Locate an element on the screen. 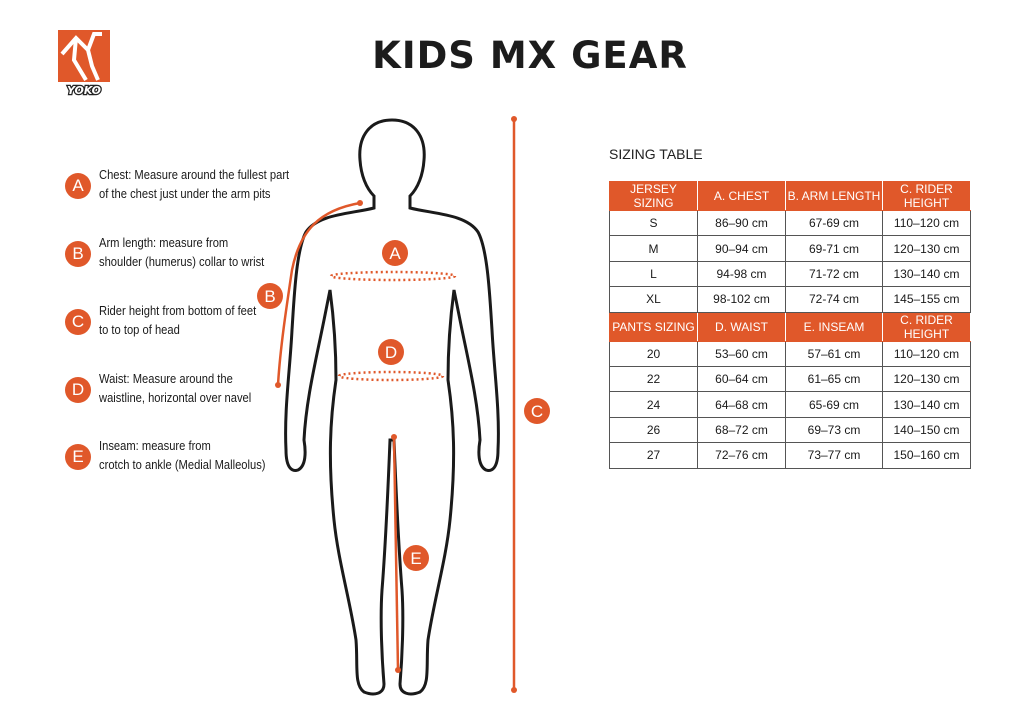 The width and height of the screenshot is (1024, 717). table-cell: 145–155 cm is located at coordinates (926, 299).